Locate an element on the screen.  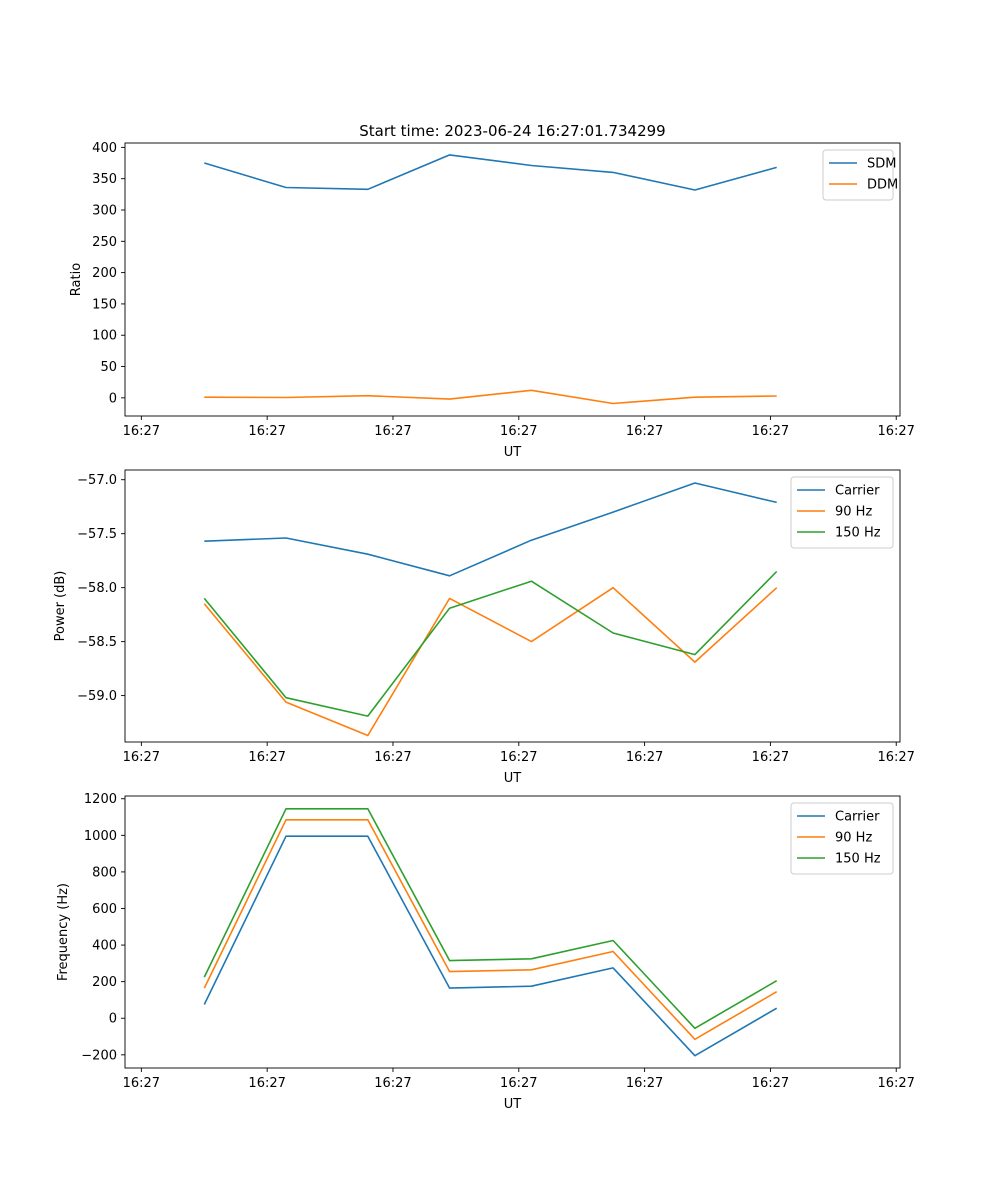
y-tick-label: −200 is located at coordinates (99, 1055).